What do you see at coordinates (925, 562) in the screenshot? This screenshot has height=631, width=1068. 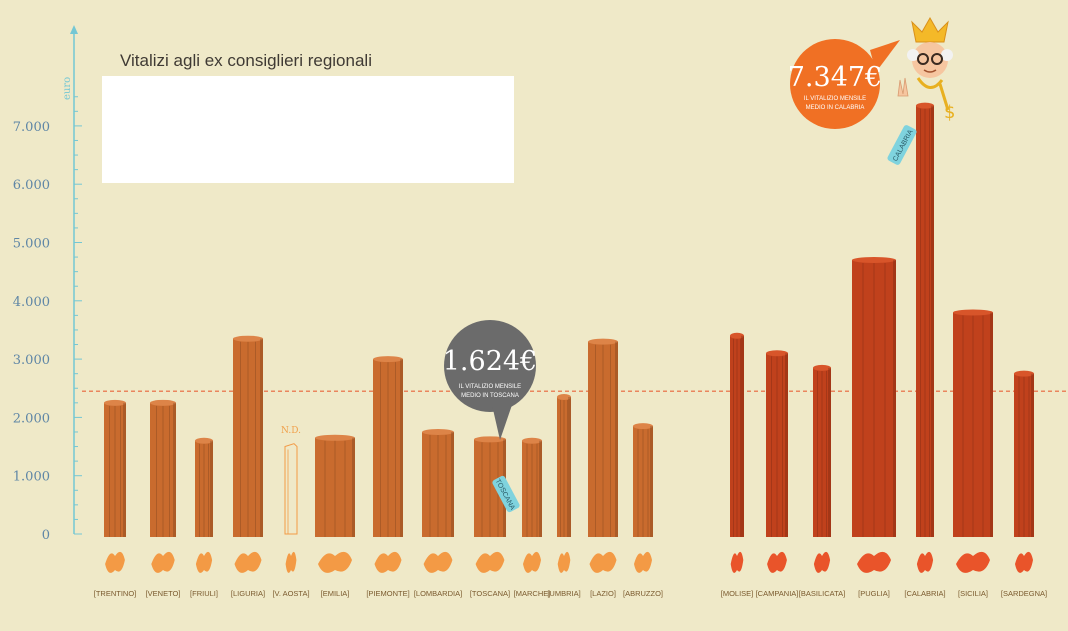 I see `region-map-calabria` at bounding box center [925, 562].